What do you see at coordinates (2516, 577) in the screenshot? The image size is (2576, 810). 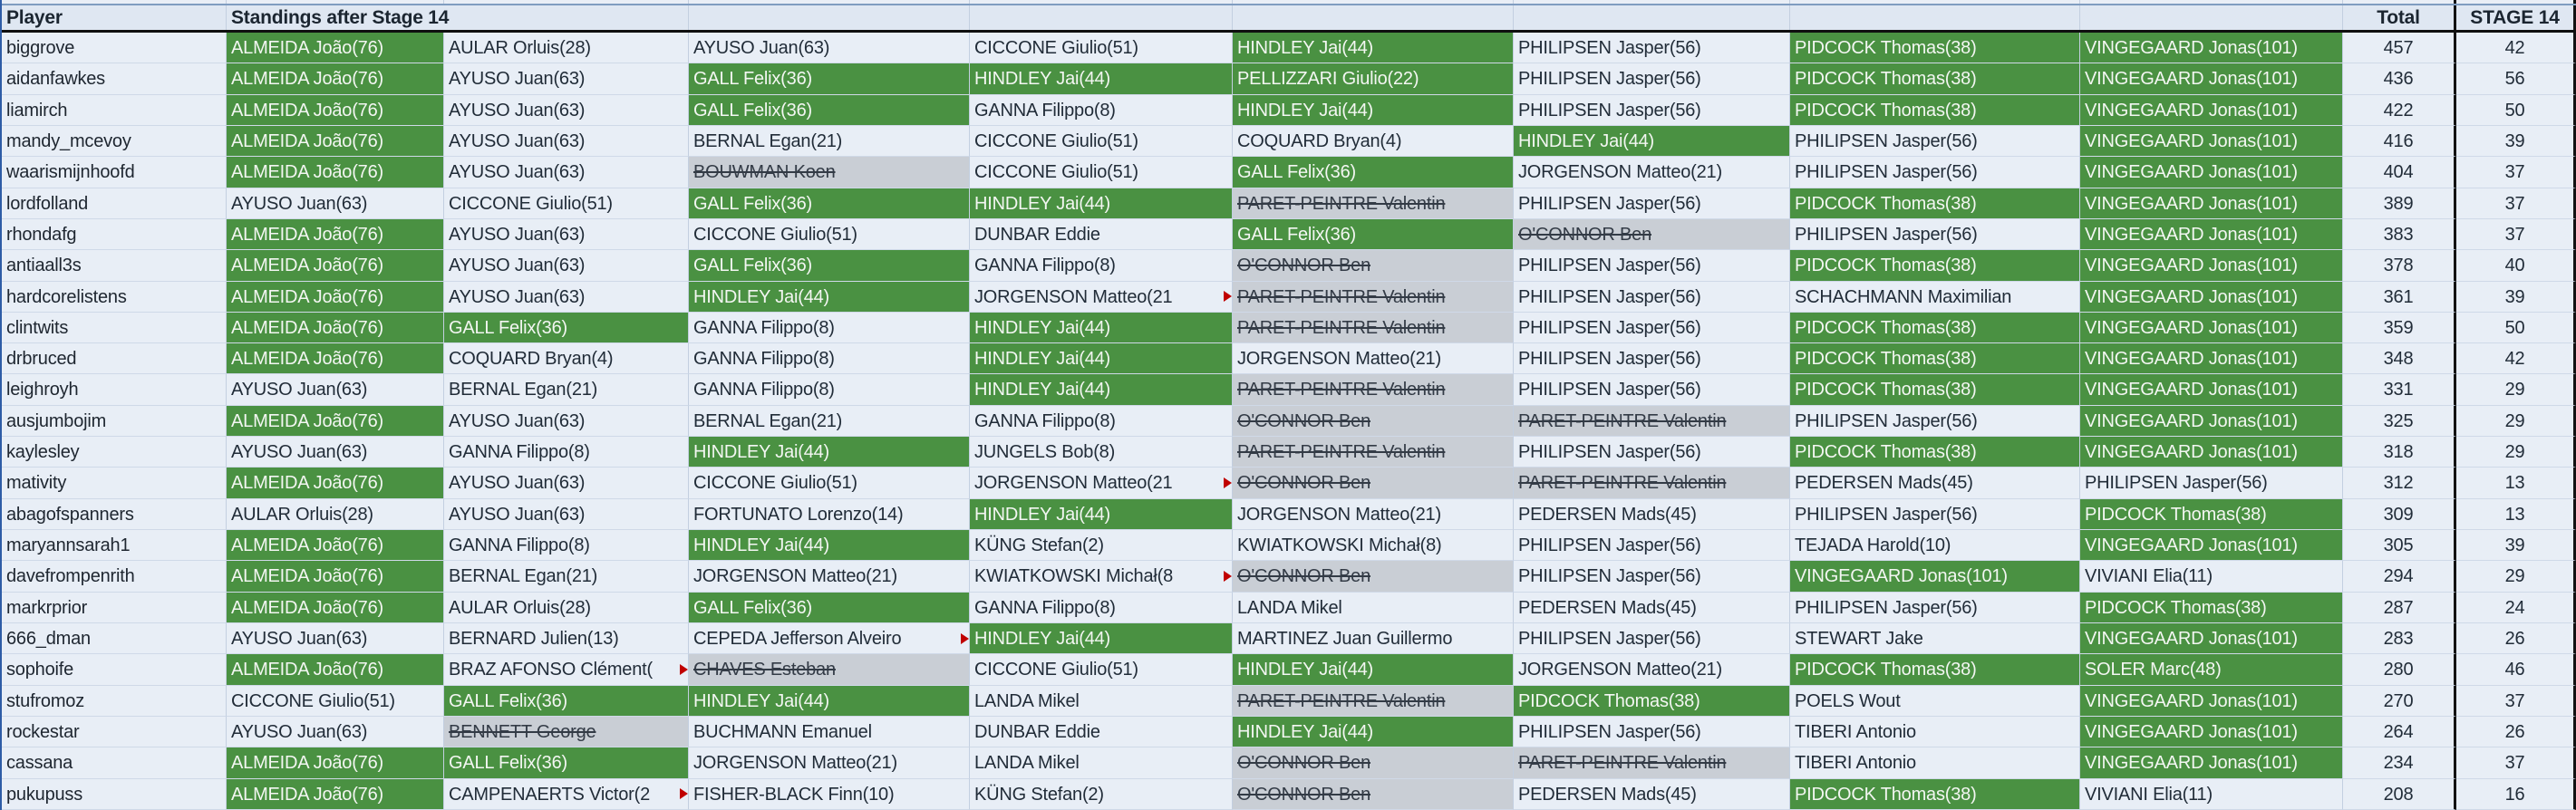 I see `stage-cell: 29` at bounding box center [2516, 577].